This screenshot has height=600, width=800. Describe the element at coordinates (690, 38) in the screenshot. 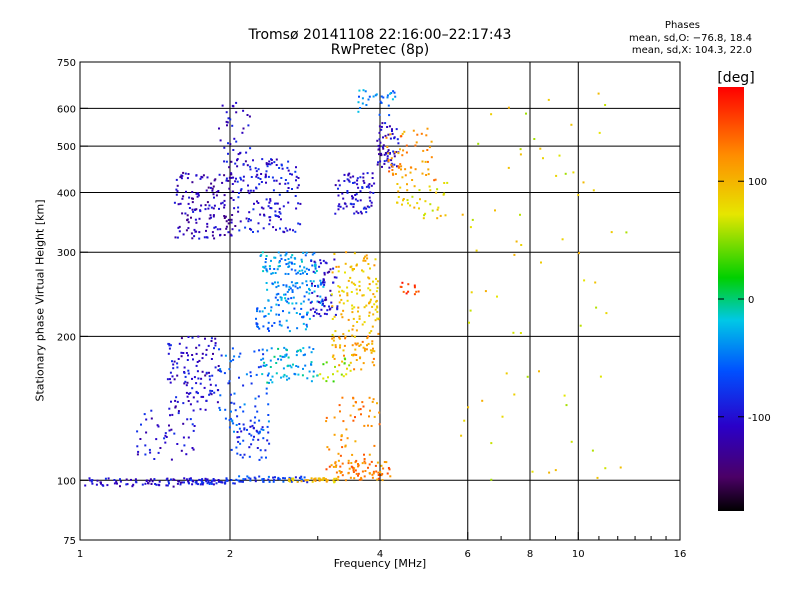

I see `phase-stats-o: mean, sd,O: −76.8, 18.4` at that location.